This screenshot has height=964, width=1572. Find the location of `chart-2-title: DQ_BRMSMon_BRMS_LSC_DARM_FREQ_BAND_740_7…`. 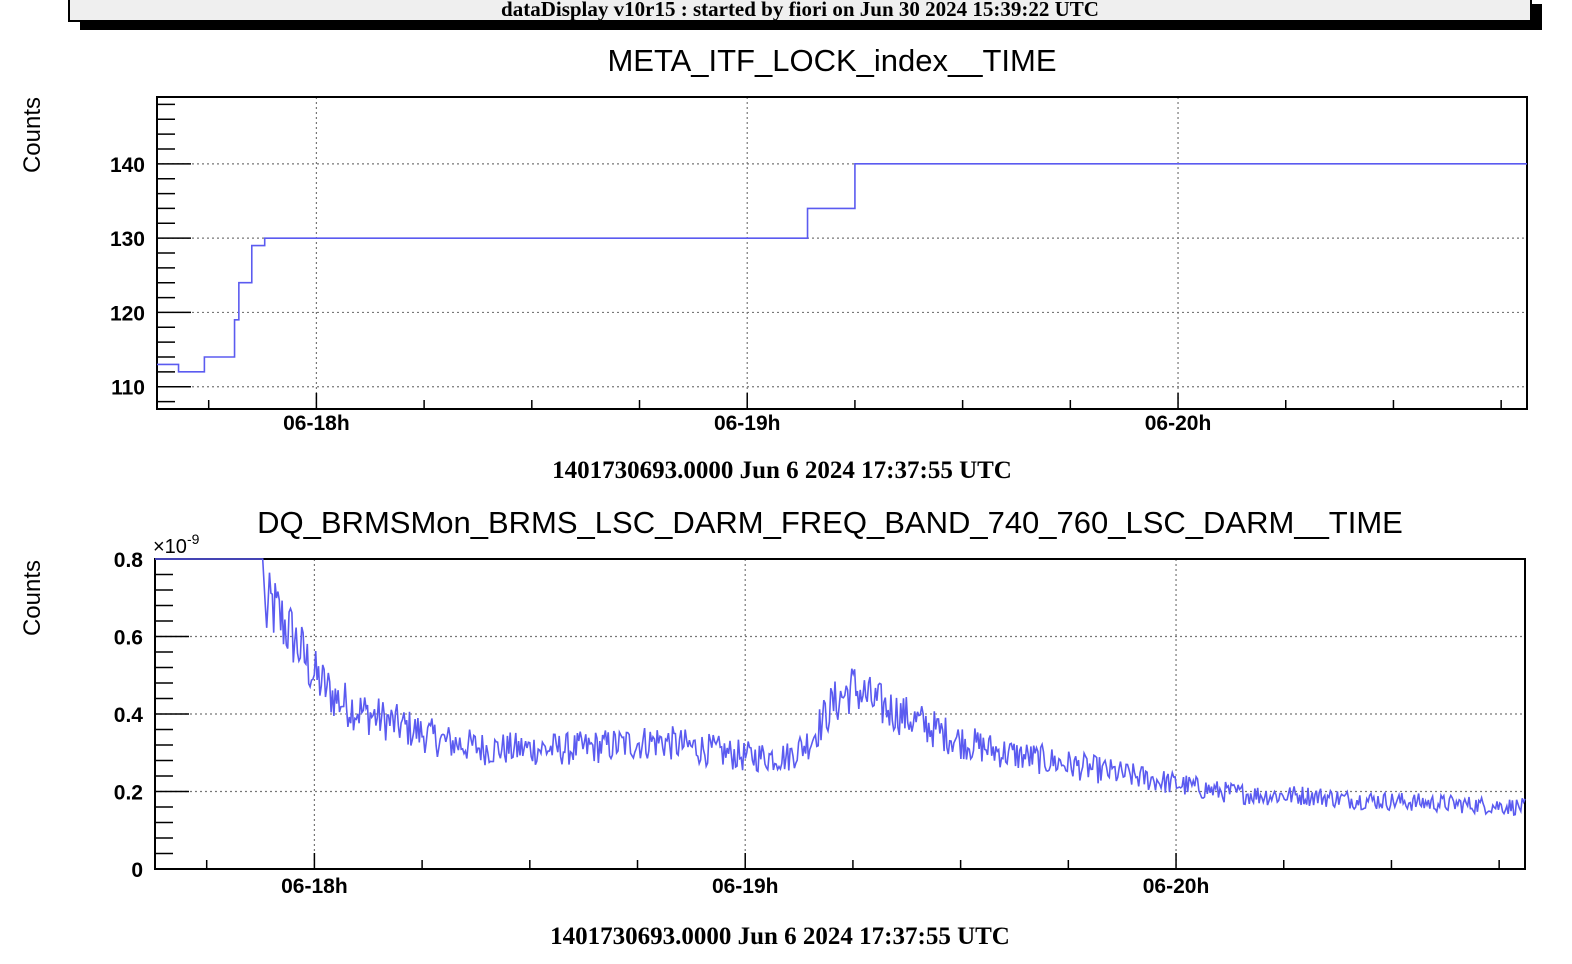

chart-2-title: DQ_BRMSMon_BRMS_LSC_DARM_FREQ_BAND_740_7… is located at coordinates (830, 522).